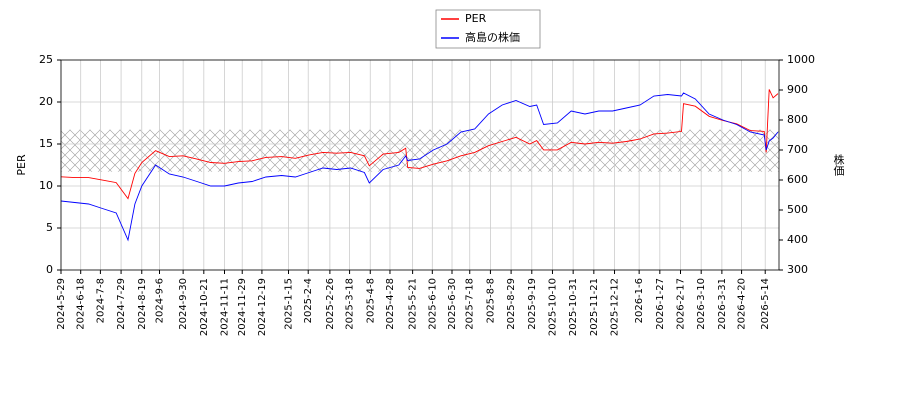  I want to click on x-tick-label: 2024-11-29, so click(242, 307).